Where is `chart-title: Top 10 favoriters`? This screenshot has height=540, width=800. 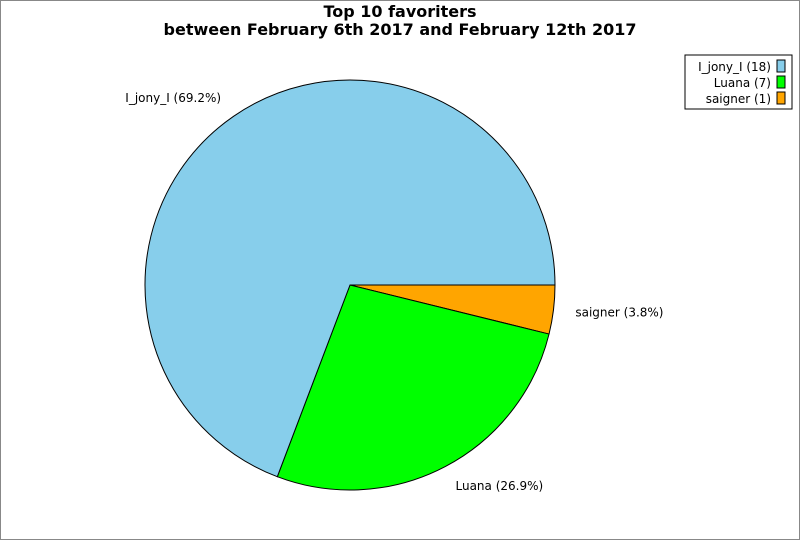
chart-title: Top 10 favoriters is located at coordinates (399, 11).